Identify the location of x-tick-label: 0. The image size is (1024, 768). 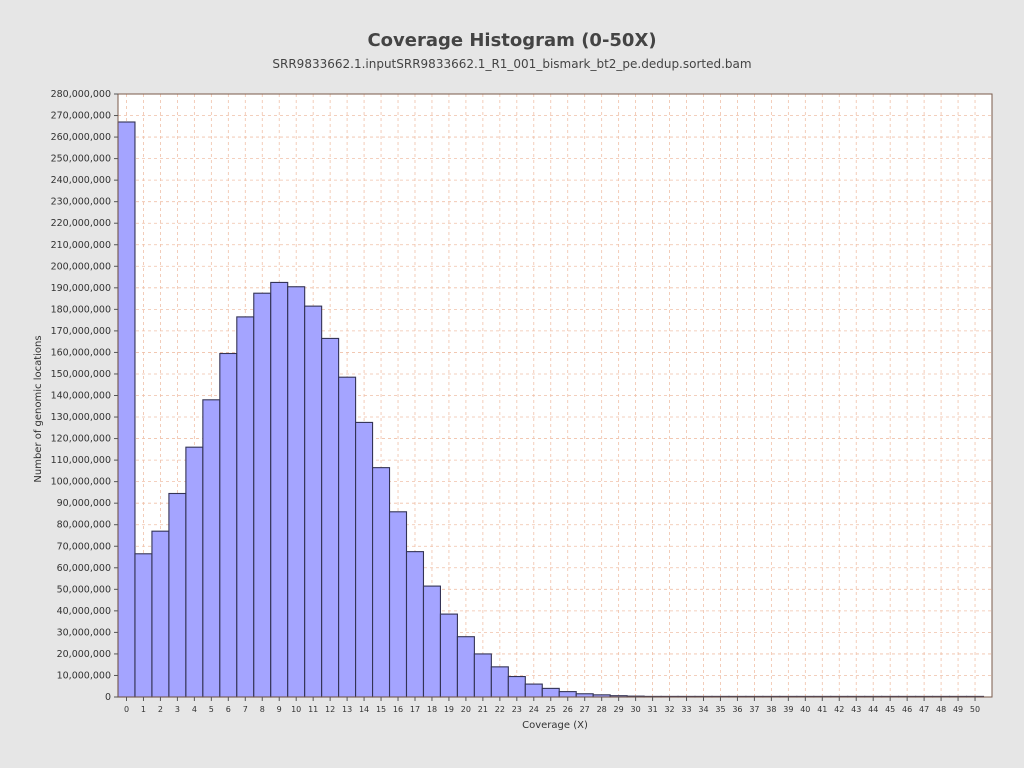
(126, 709).